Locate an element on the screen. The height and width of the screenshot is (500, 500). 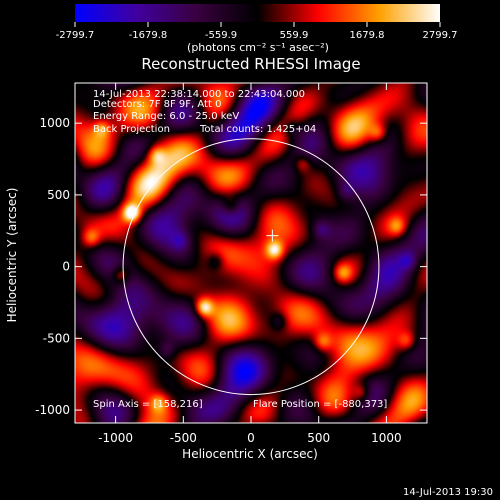
crosshair-marker is located at coordinates (272, 235).